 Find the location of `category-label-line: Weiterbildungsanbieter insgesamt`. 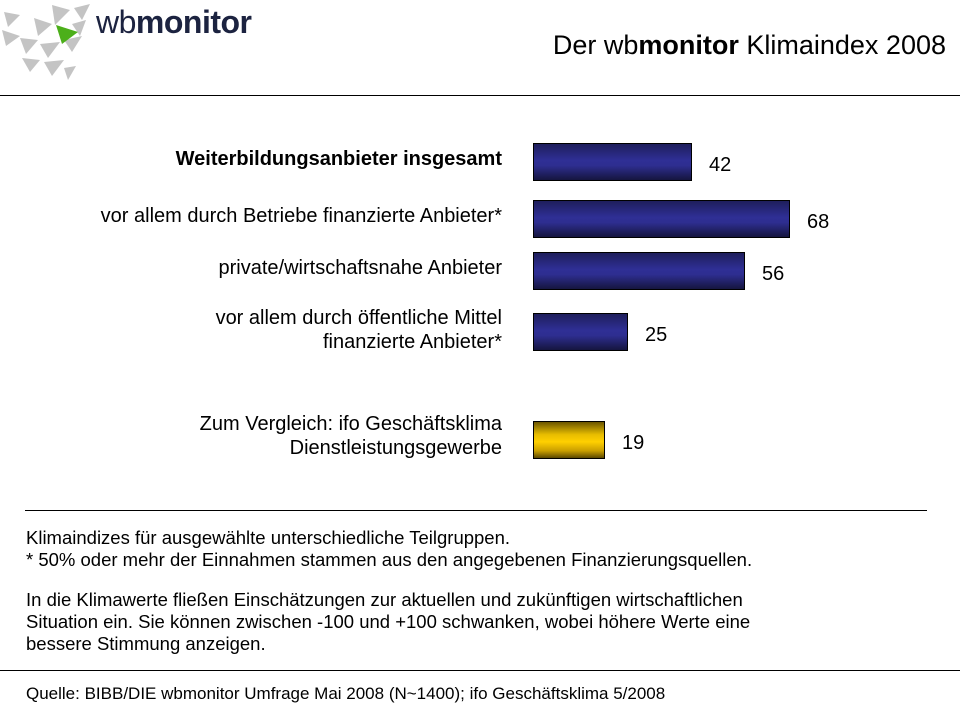

category-label-line: Weiterbildungsanbieter insgesamt is located at coordinates (338, 159).